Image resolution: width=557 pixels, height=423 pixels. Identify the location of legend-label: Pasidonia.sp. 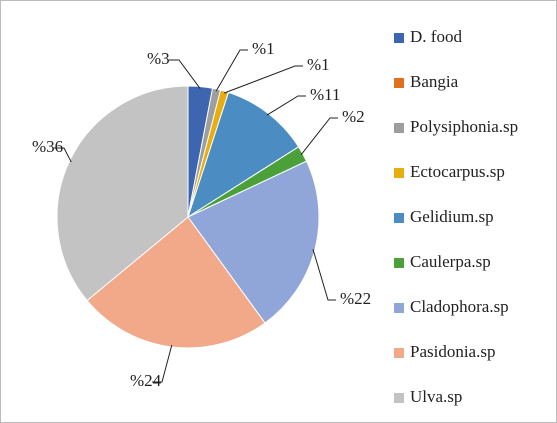
(452, 351).